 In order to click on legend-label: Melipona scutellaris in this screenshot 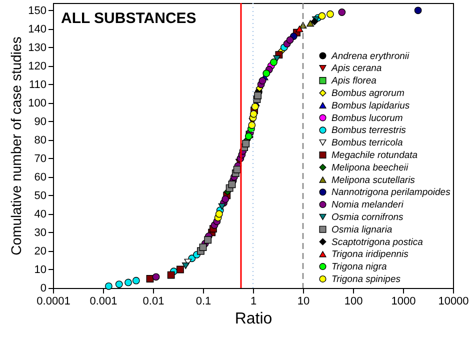, I will do `click(374, 180)`.